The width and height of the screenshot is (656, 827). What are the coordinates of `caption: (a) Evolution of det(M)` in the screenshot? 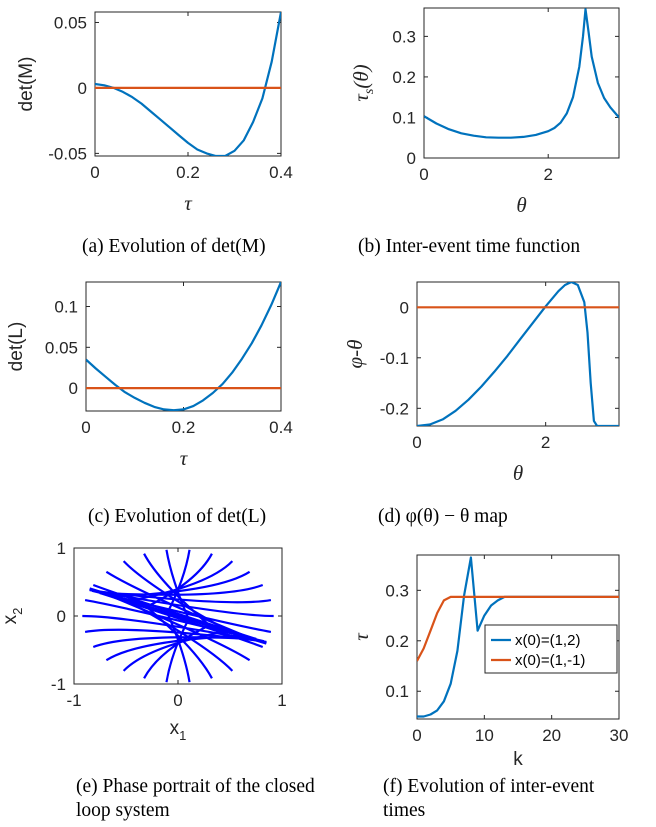 It's located at (174, 246).